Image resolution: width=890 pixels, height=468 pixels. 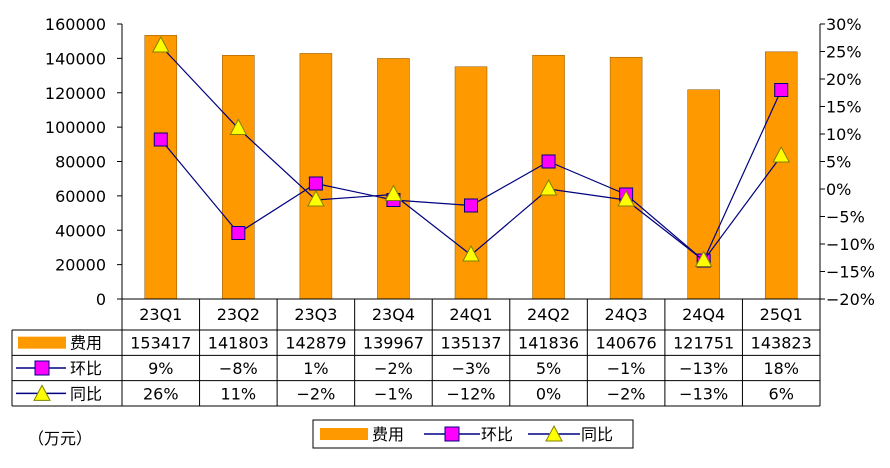 What do you see at coordinates (42, 368) in the screenshot?
I see `table-key-qoq-marker` at bounding box center [42, 368].